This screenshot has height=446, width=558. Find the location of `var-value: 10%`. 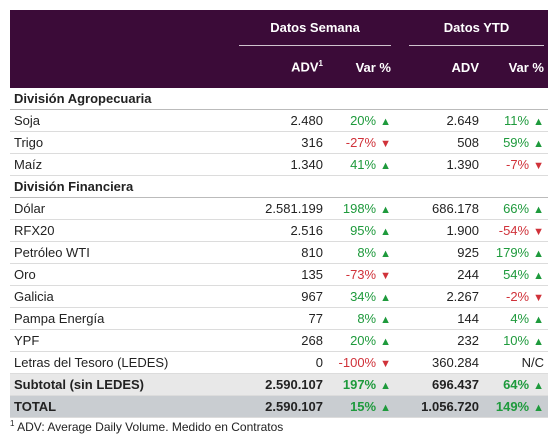

var-value: 10% is located at coordinates (516, 340).